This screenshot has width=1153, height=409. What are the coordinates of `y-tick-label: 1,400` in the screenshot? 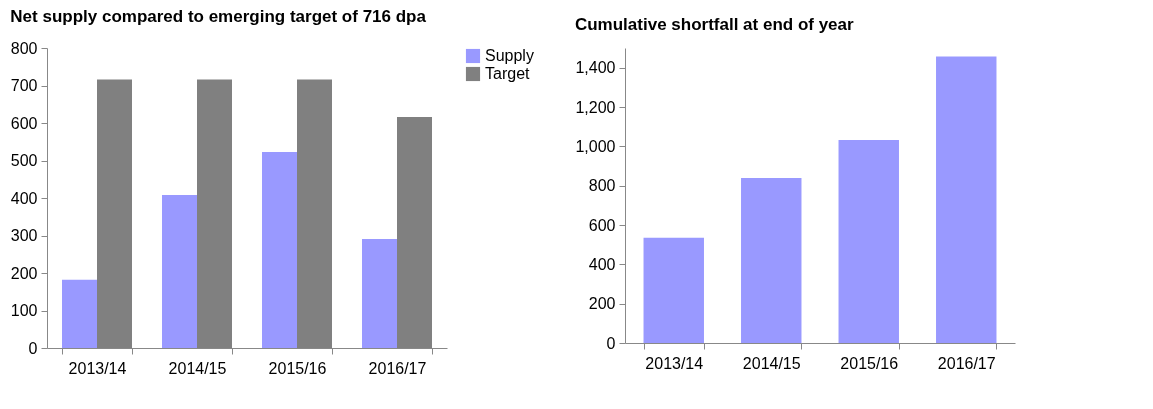 It's located at (595, 68).